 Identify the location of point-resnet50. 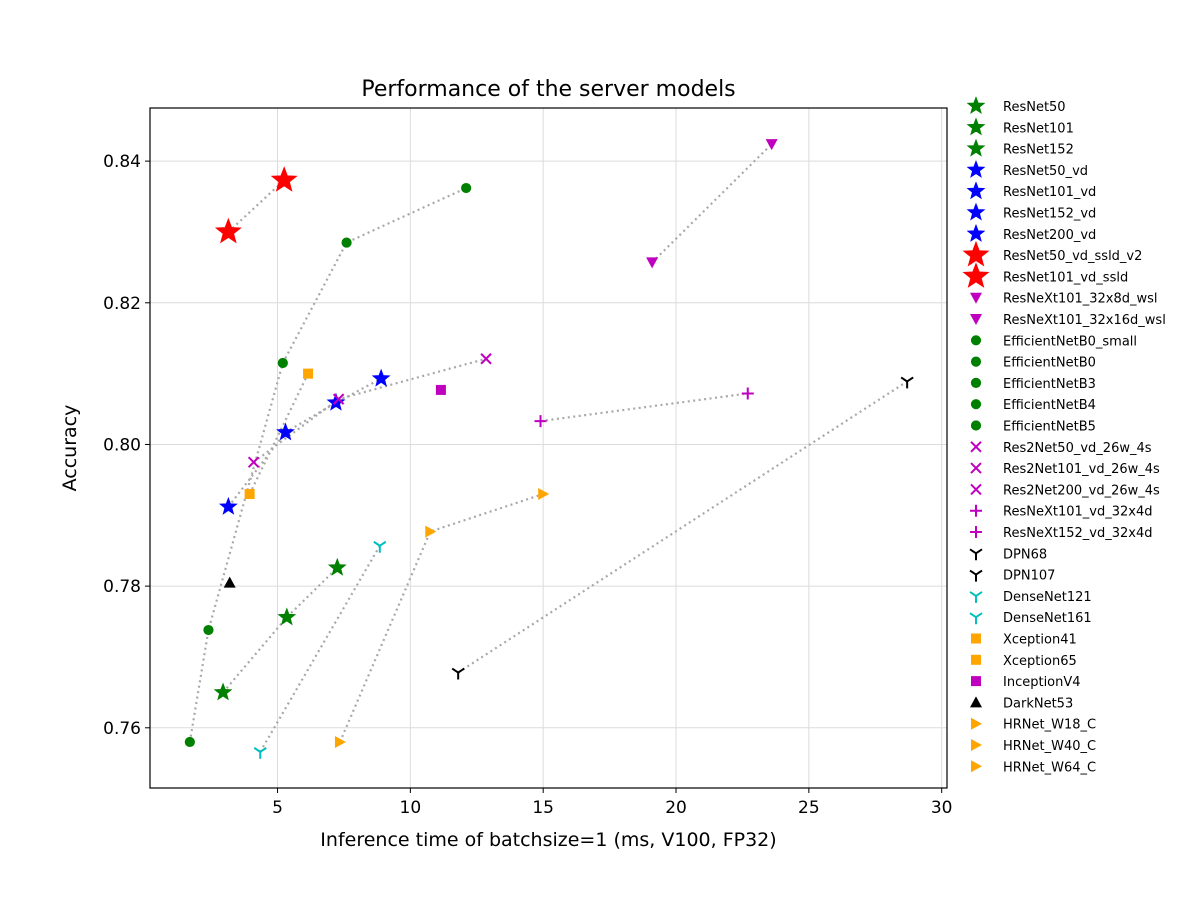
(223, 691).